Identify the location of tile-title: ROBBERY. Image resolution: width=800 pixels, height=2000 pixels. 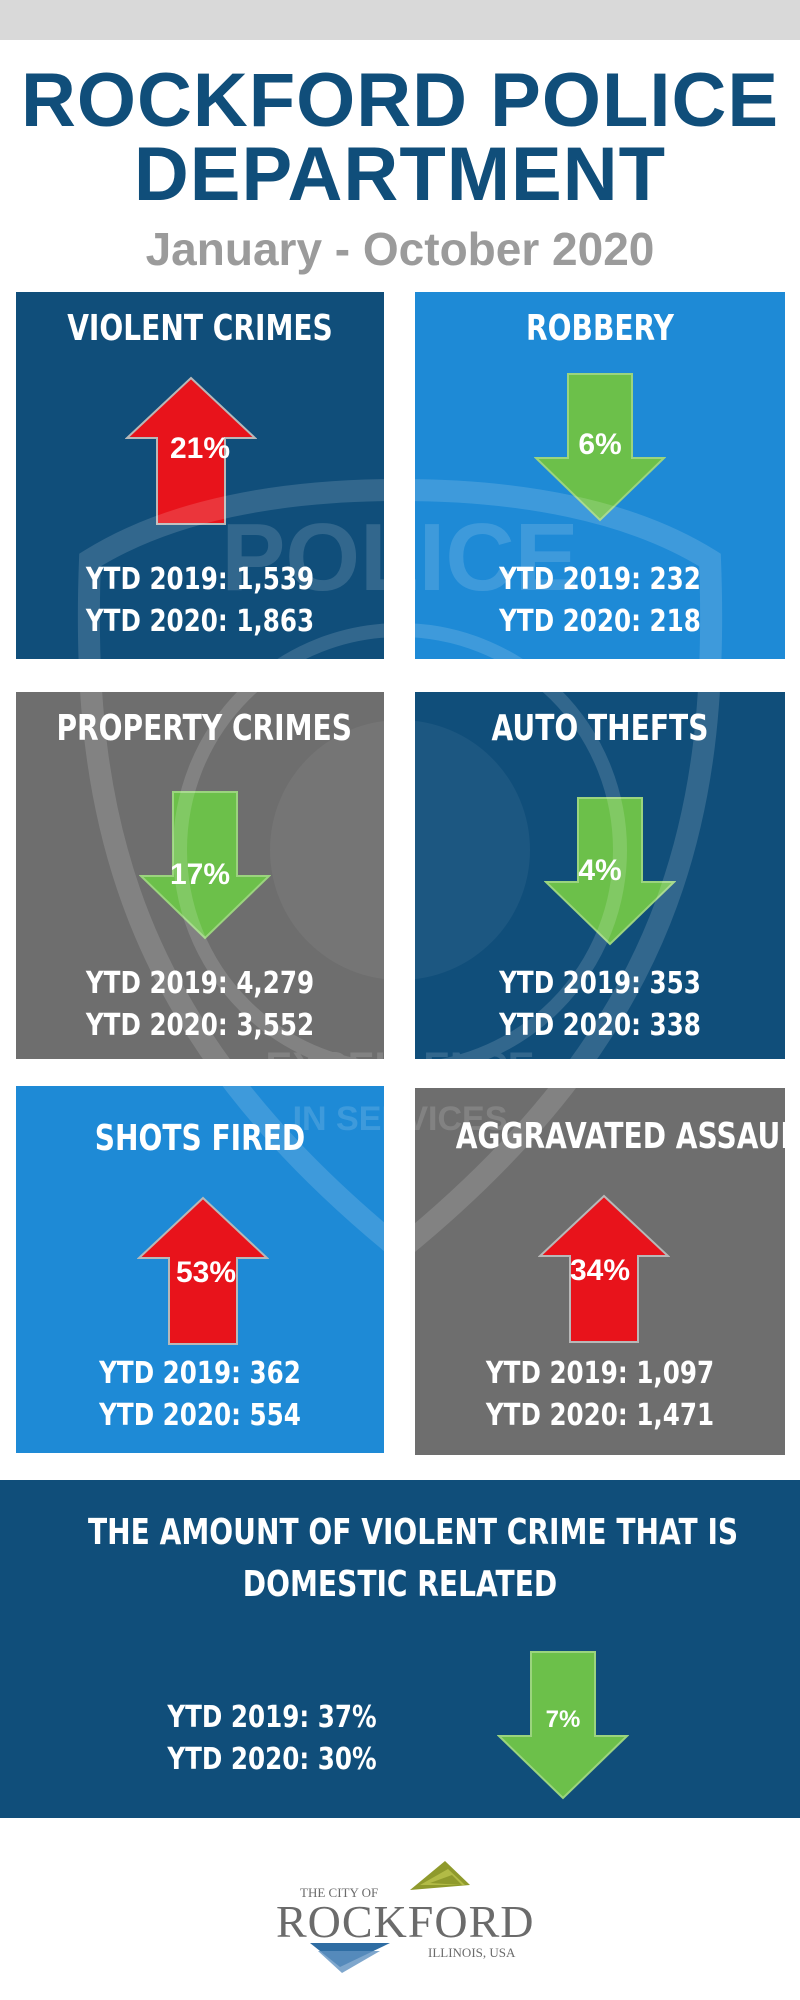
(600, 328).